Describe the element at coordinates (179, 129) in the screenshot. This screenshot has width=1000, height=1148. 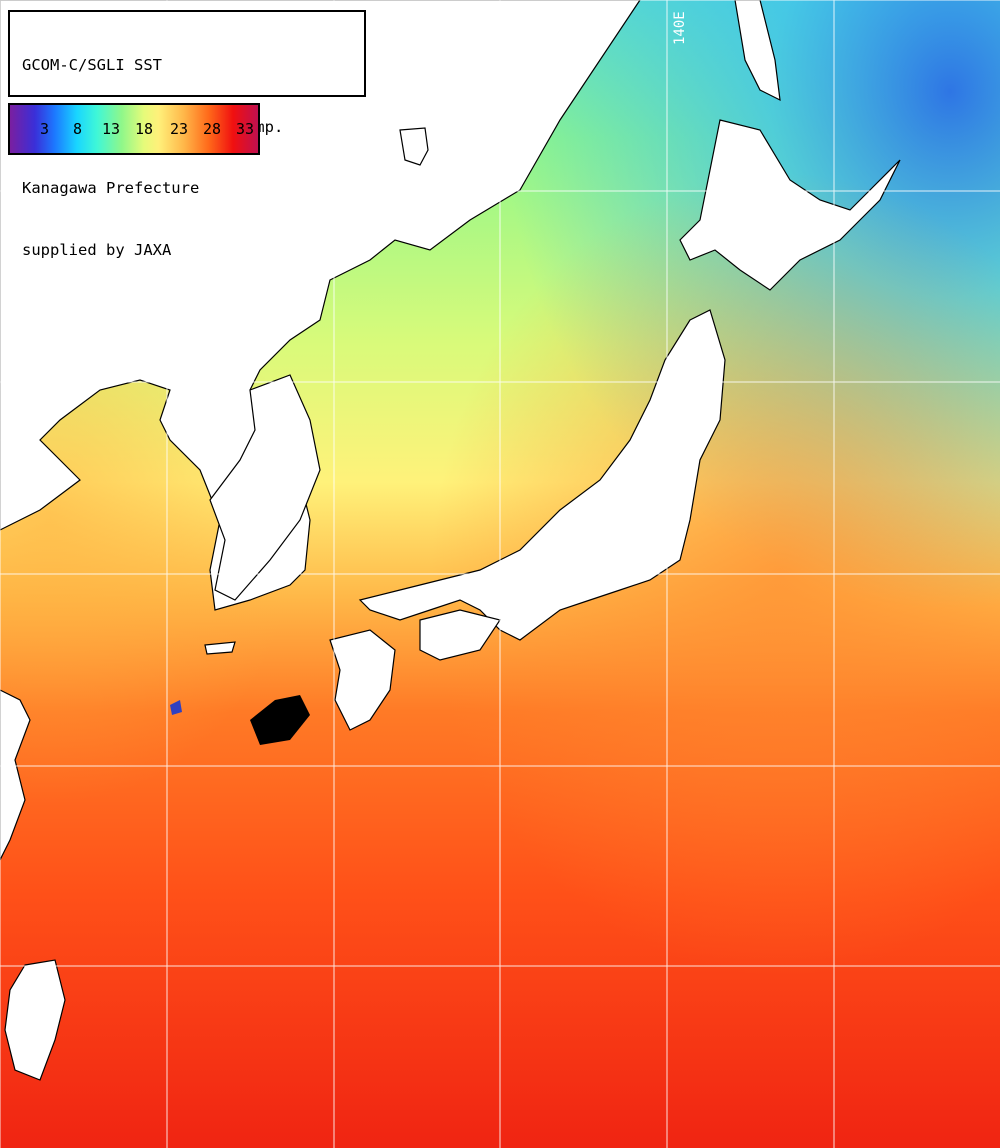
I see `legend-label-23: 23` at that location.